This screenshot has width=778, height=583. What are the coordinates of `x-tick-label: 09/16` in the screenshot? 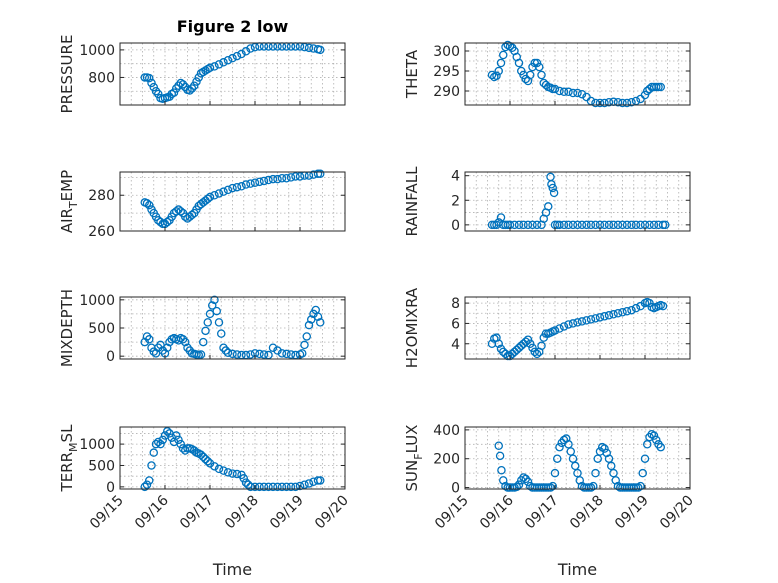 It's located at (152, 512).